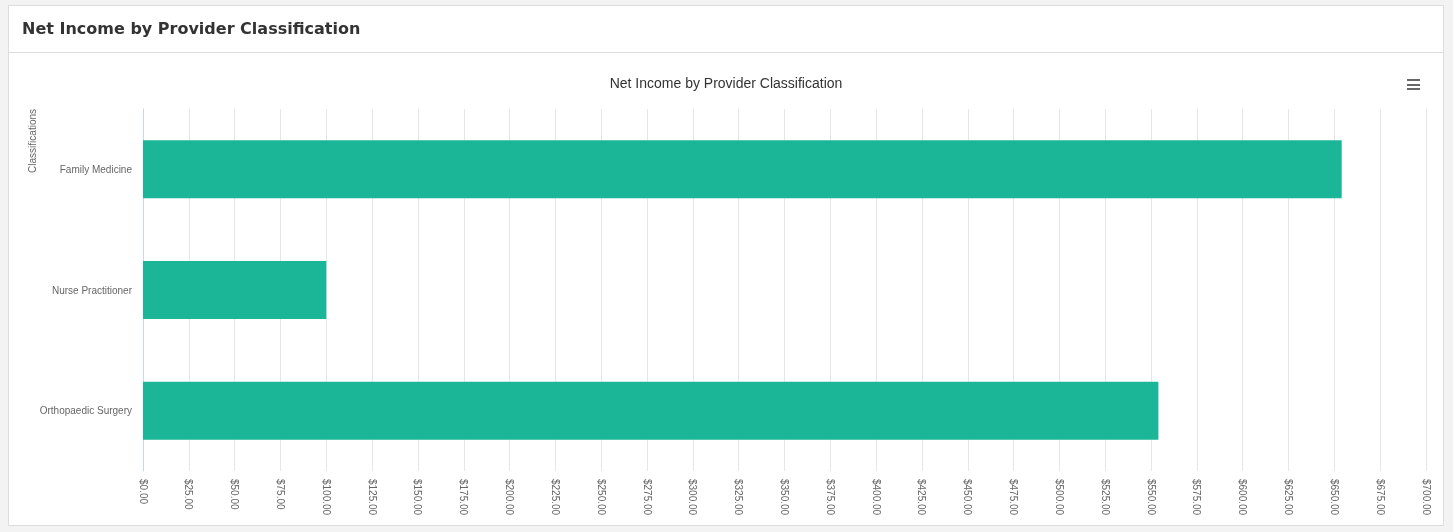  I want to click on chart-title: Net Income by Provider Classification, so click(726, 29).